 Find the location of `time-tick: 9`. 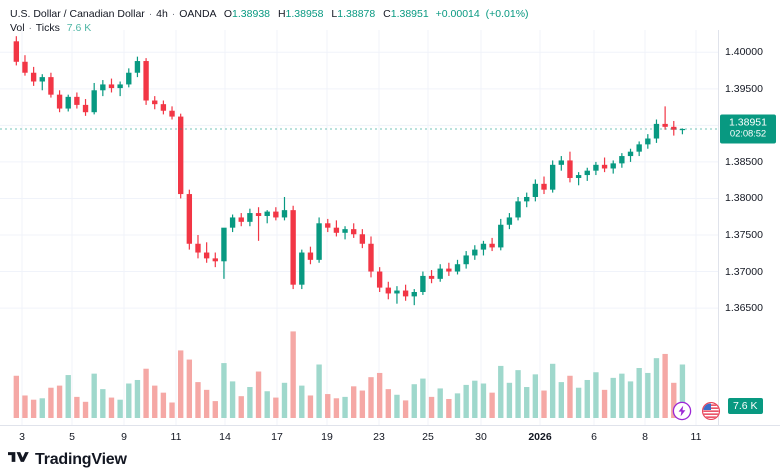

time-tick: 9 is located at coordinates (124, 437).